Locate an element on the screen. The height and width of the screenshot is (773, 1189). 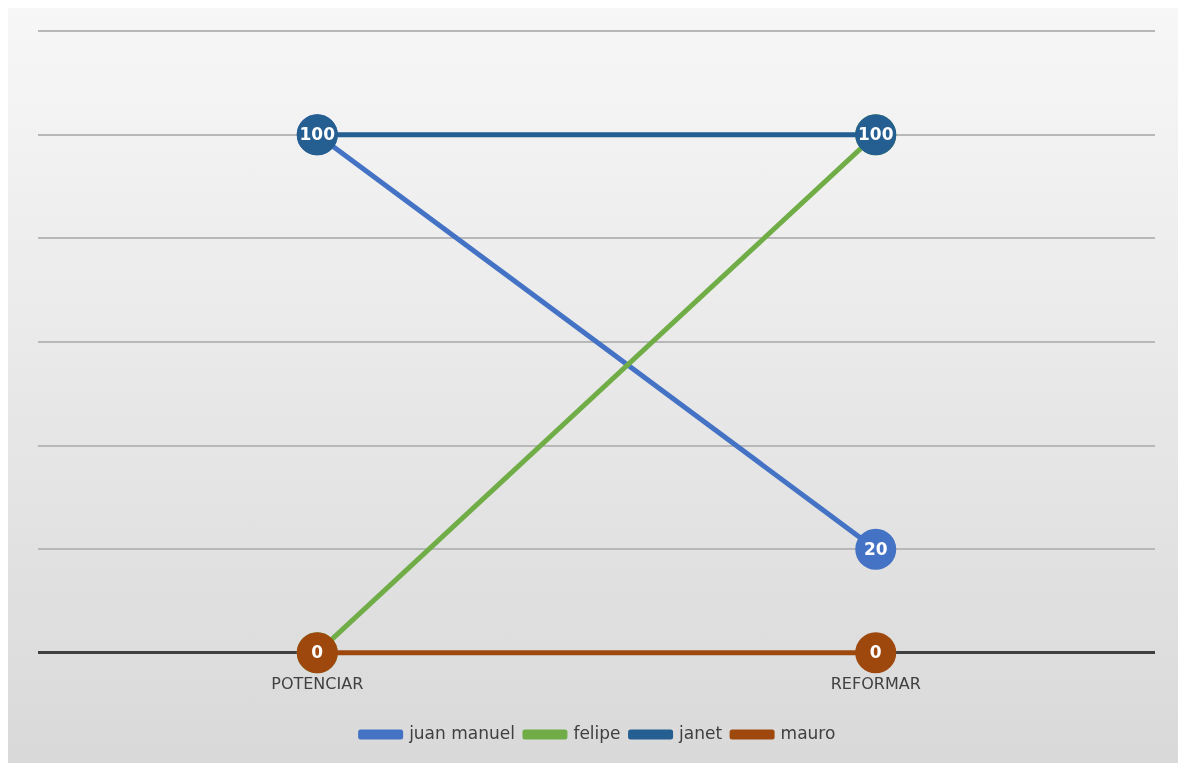
legend-label: juan manuel is located at coordinates (461, 732).